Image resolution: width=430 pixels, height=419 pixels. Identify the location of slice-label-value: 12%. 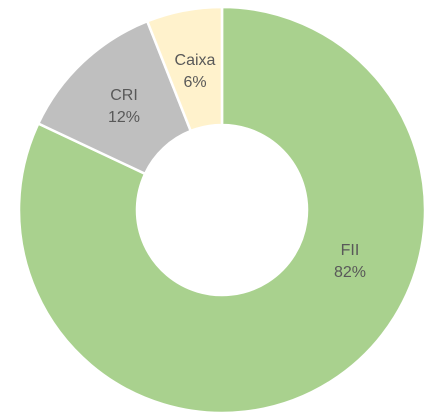
(124, 117).